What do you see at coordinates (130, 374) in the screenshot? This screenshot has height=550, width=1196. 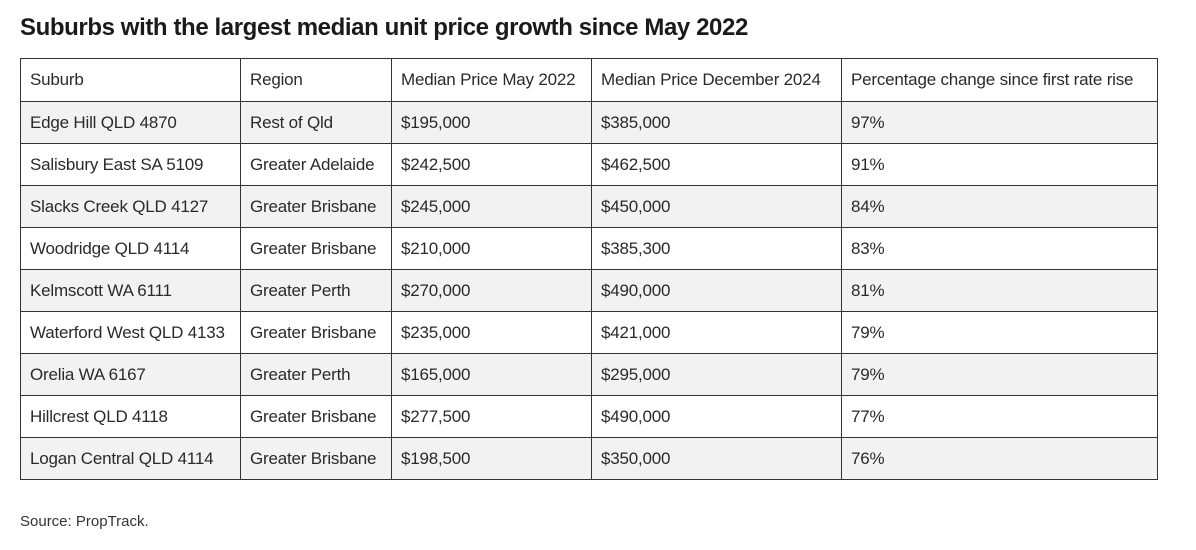 I see `suburb-cell: Orelia WA 6167` at bounding box center [130, 374].